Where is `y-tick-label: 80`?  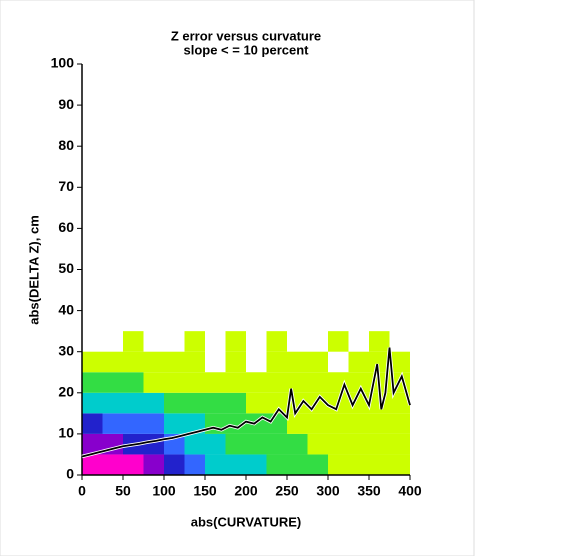 y-tick-label: 80 is located at coordinates (66, 145).